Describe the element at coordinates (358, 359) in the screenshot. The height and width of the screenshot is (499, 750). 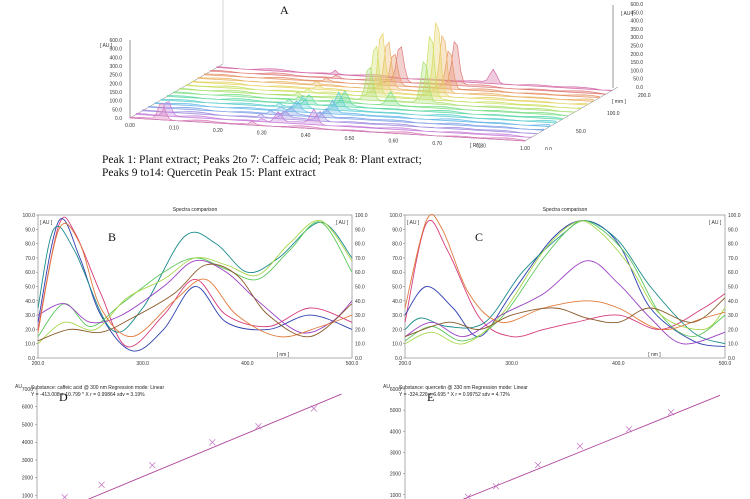
I see `y-tick-label-right: 0.0` at that location.